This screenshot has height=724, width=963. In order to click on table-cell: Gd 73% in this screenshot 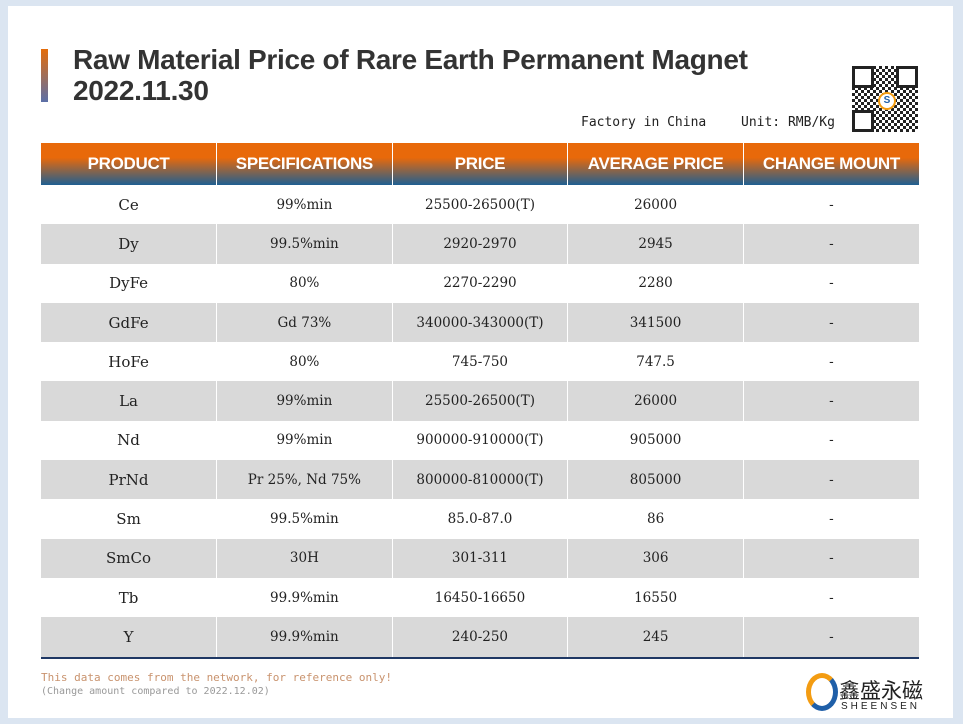, I will do `click(304, 322)`.